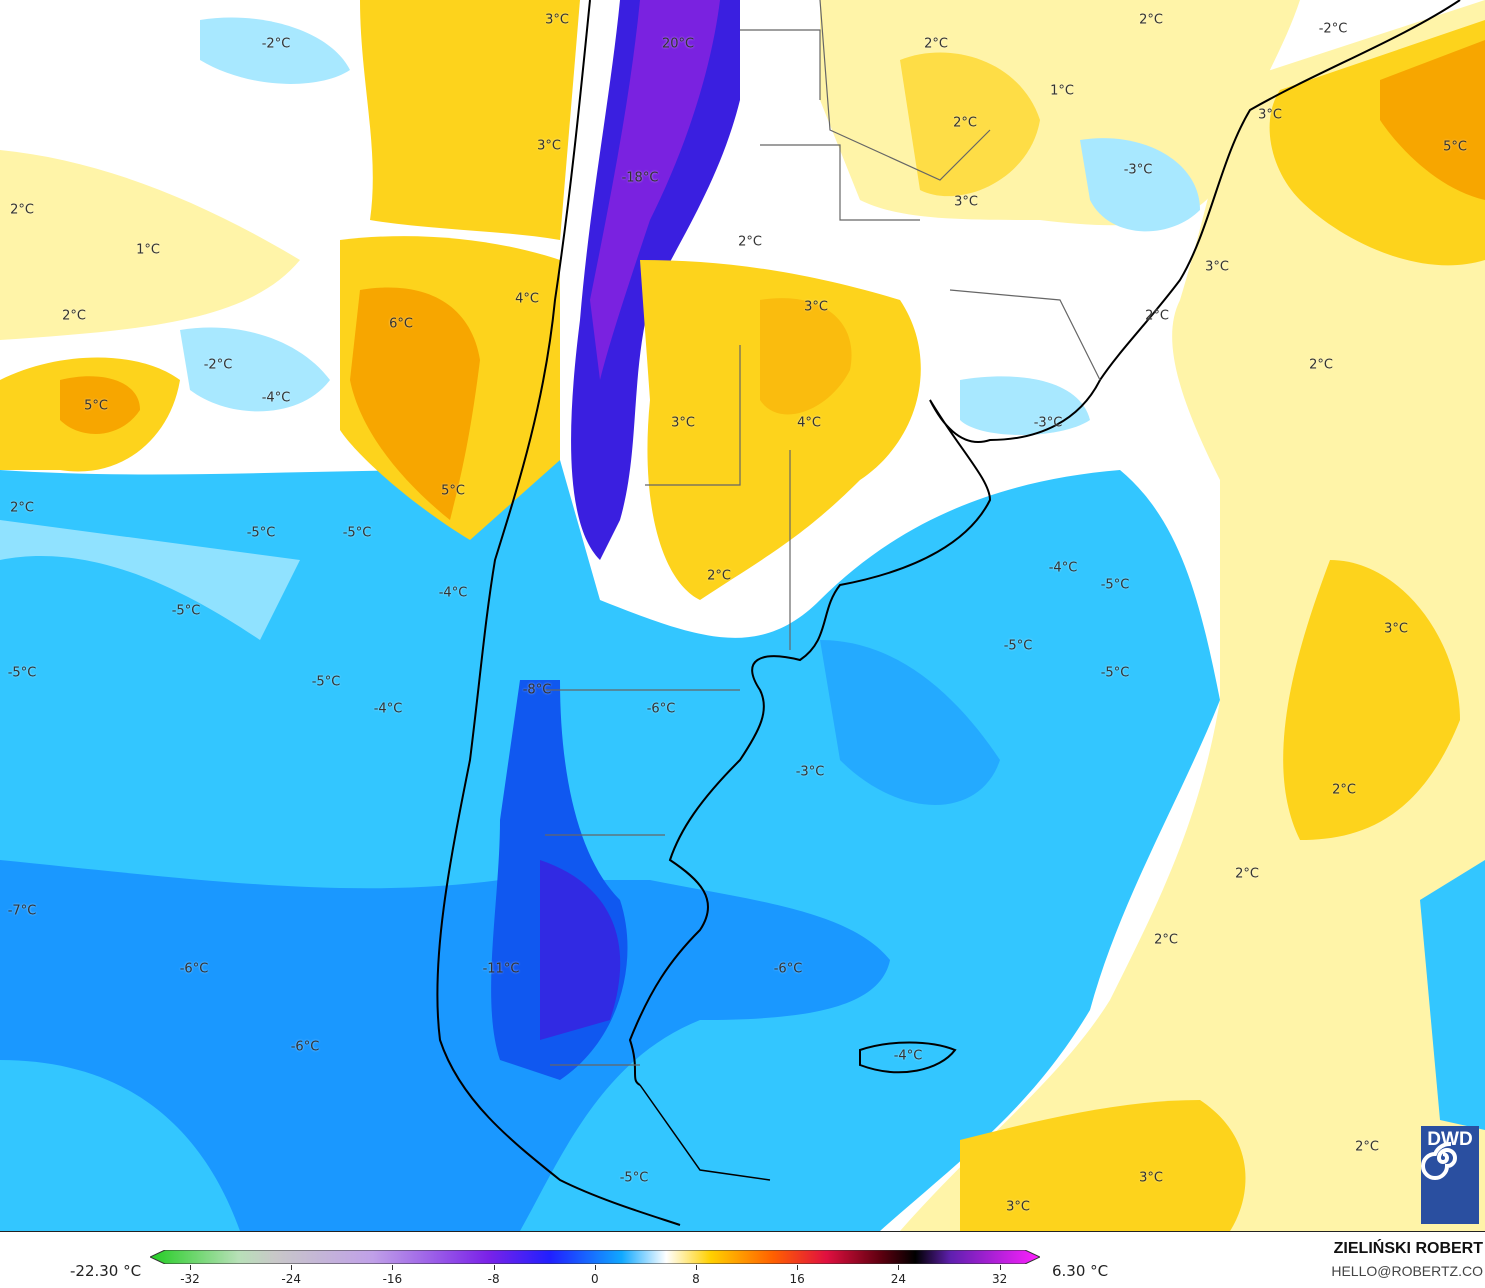 The height and width of the screenshot is (1288, 1485). Describe the element at coordinates (401, 324) in the screenshot. I see `temperature-label: 6°C` at that location.